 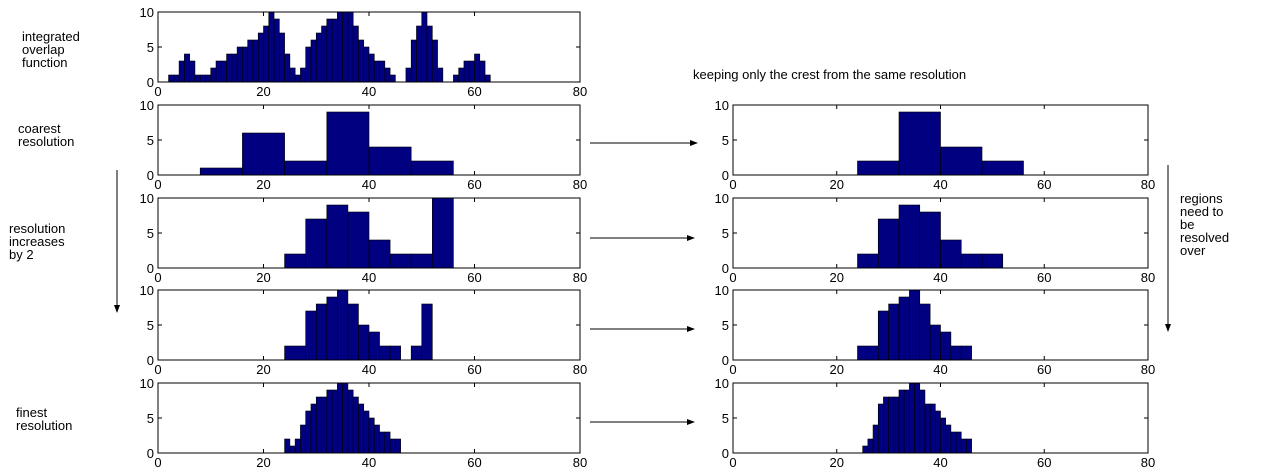 I want to click on chart-integrated-overlap: 0 20 40 60 80 0 5 10, so click(x=364, y=52).